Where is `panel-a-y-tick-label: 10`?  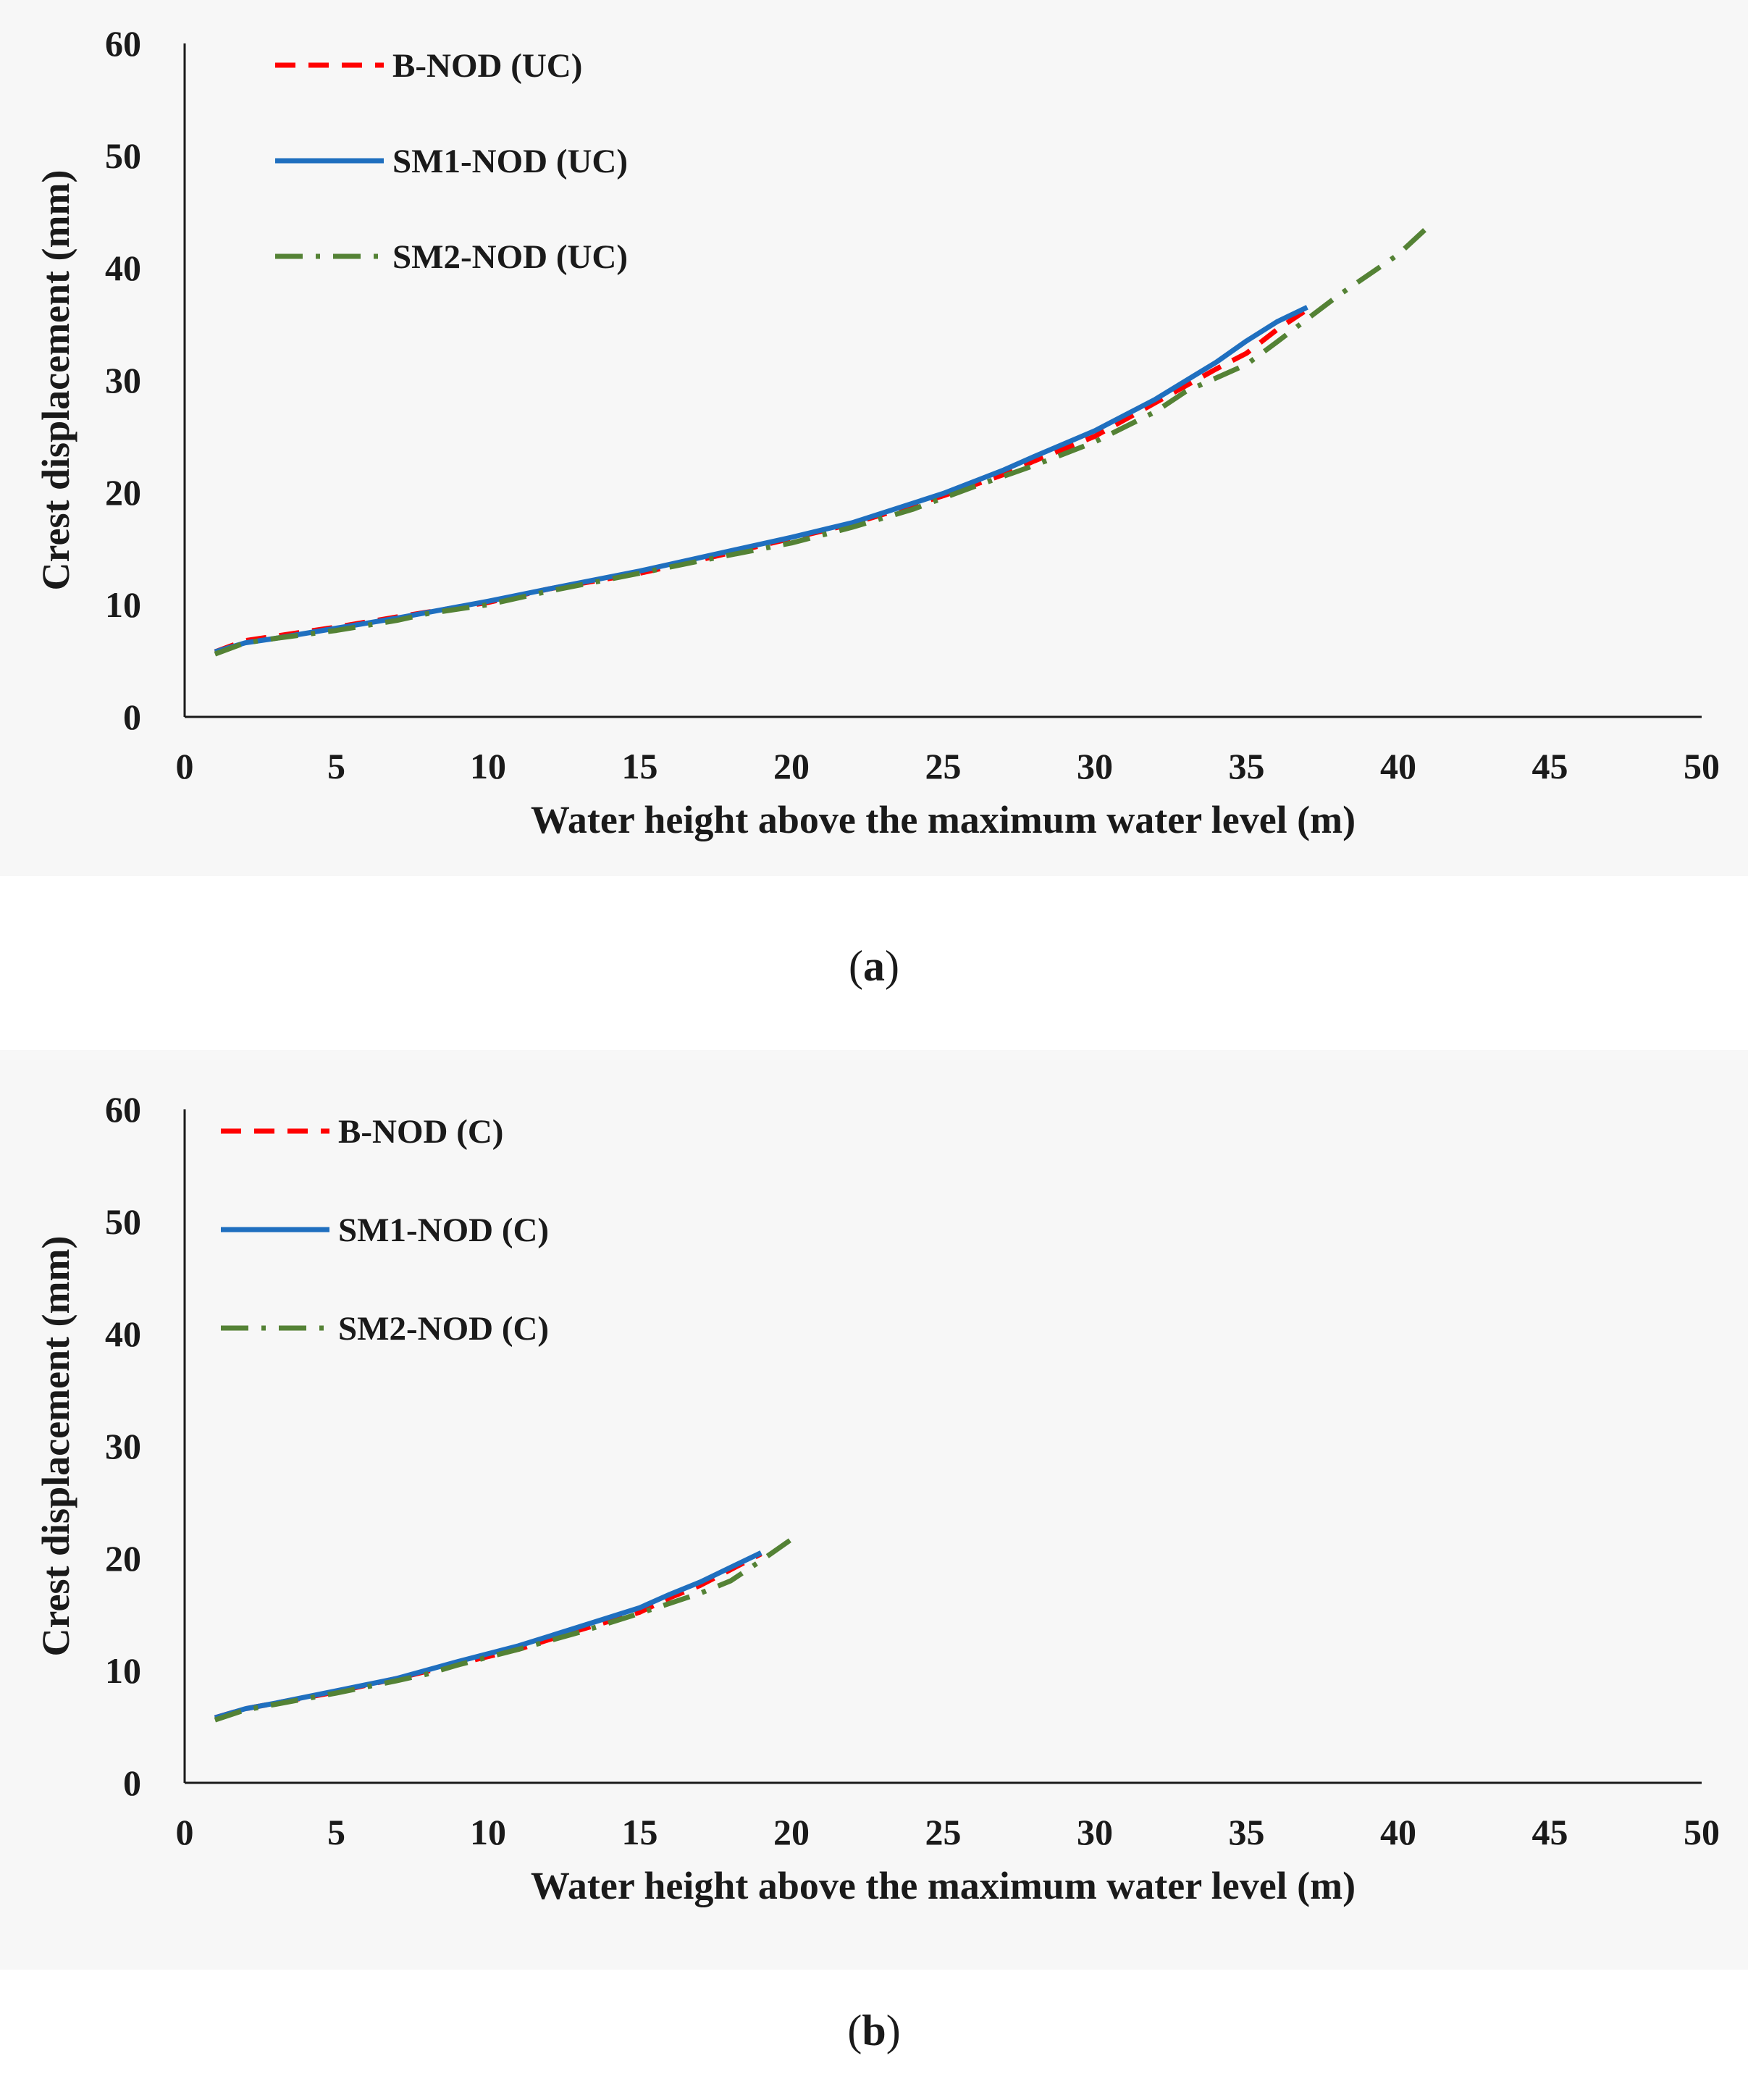
panel-a-y-tick-label: 10 is located at coordinates (123, 604).